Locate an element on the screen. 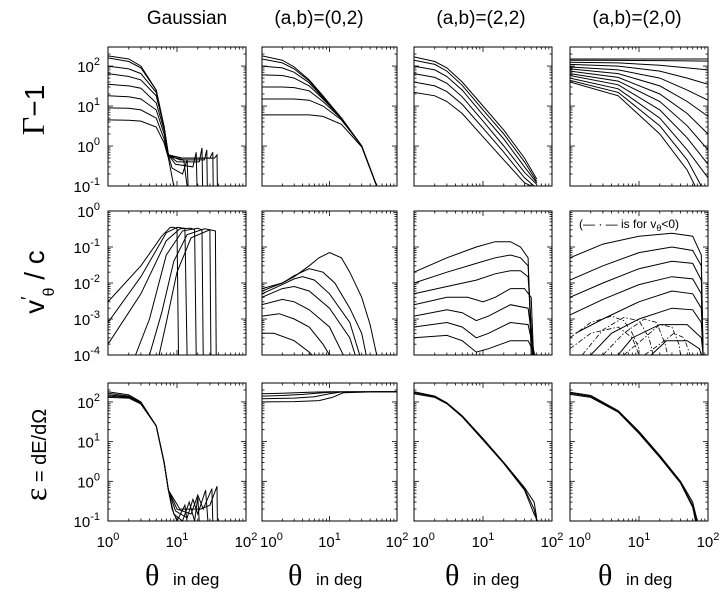 Image resolution: width=727 pixels, height=592 pixels. series-line-av4 is located at coordinates (309, 320).